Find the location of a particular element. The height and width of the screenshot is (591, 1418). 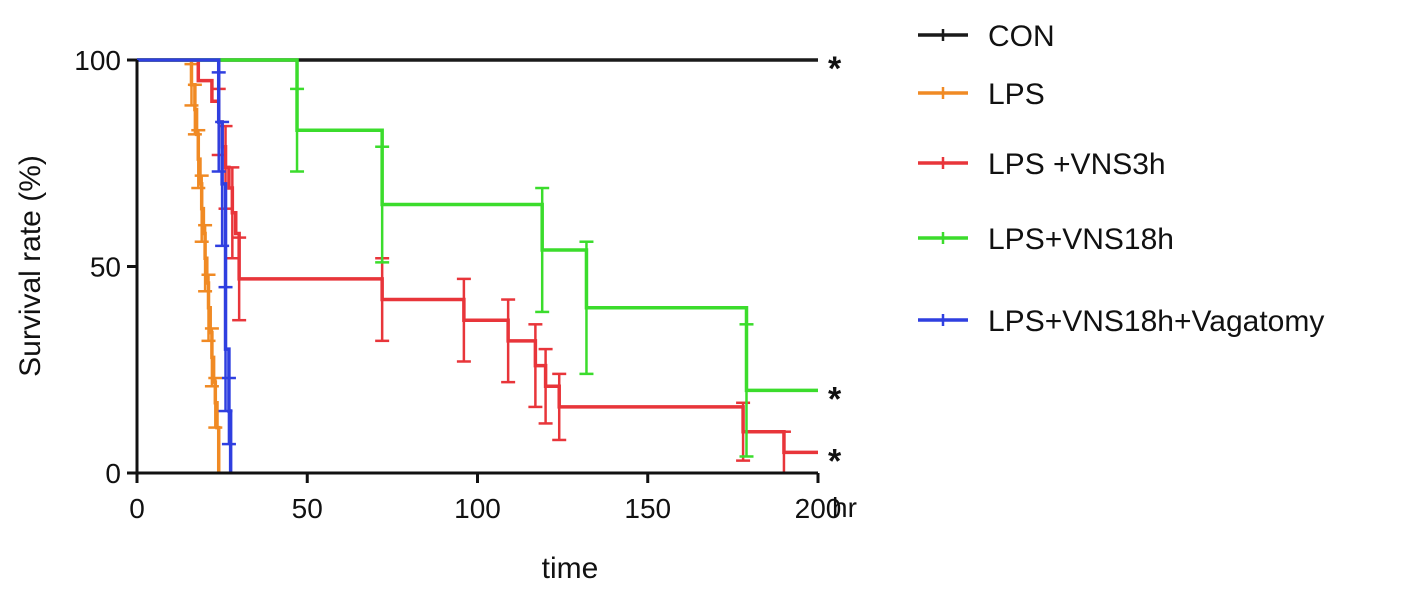

y-tick-label: 50 is located at coordinates (105, 267).